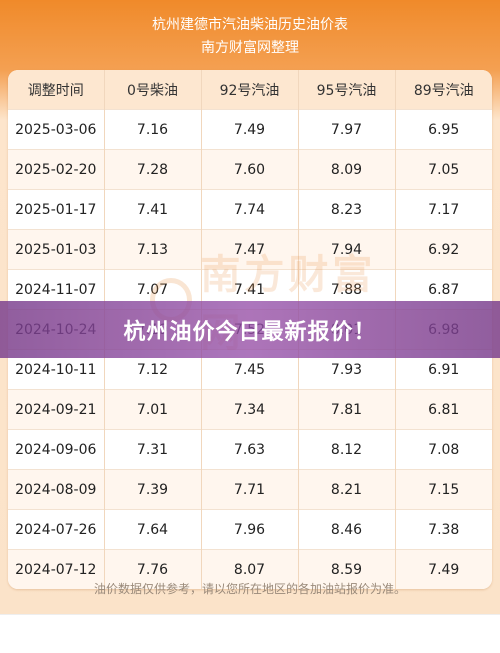 Image resolution: width=500 pixels, height=653 pixels. I want to click on price-cell: 8.12, so click(347, 449).